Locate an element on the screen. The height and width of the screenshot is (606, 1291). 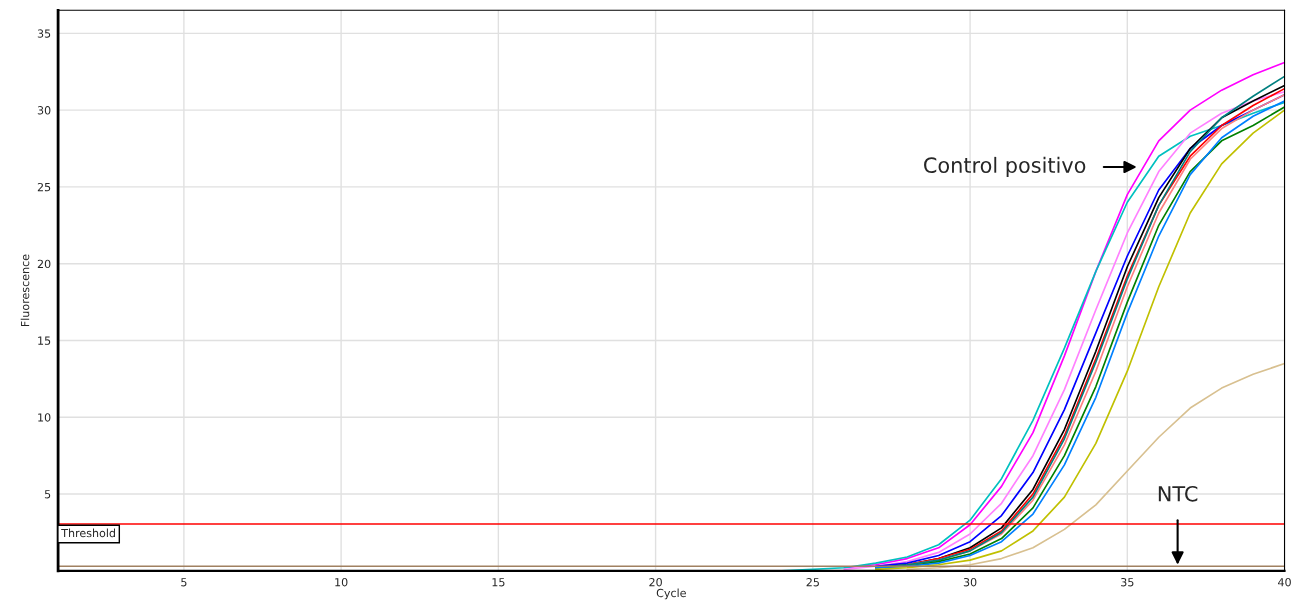
x-tick-label: 25 is located at coordinates (812, 582).